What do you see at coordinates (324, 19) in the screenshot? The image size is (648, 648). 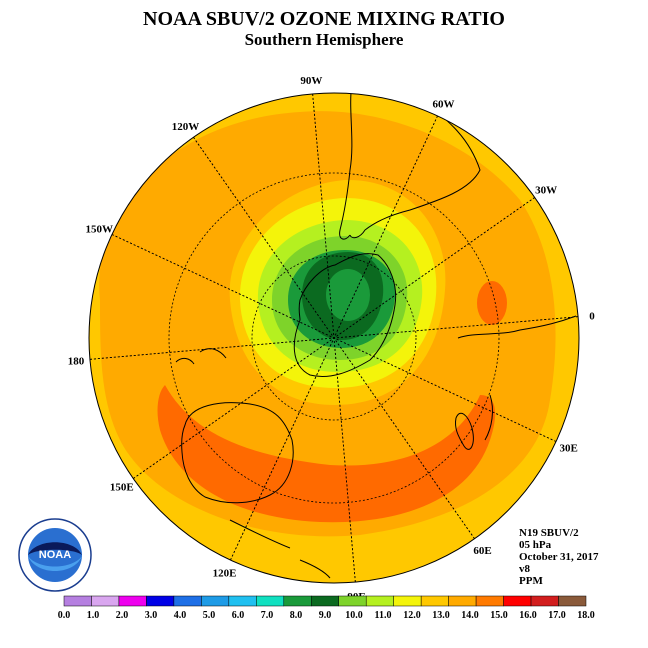 I see `map-title: NOAA SBUV/2 OZONE MIXING RATIO` at bounding box center [324, 19].